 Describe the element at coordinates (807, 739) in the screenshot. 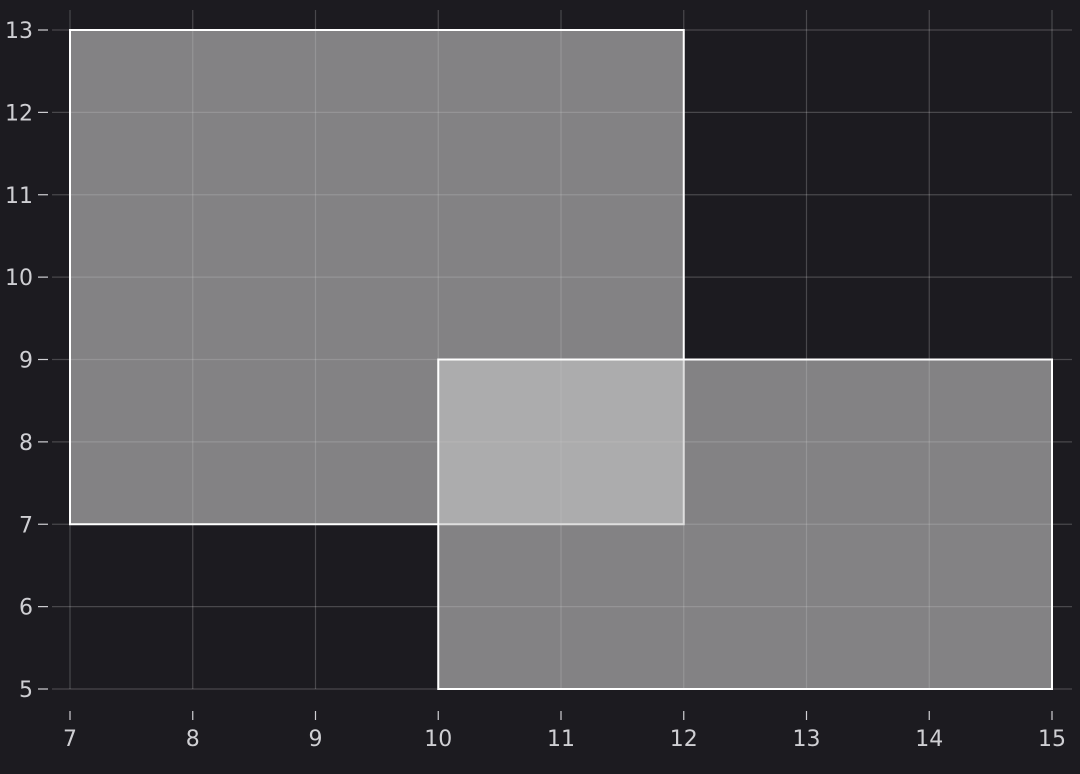

I see `x-tick-label-13: 13` at that location.